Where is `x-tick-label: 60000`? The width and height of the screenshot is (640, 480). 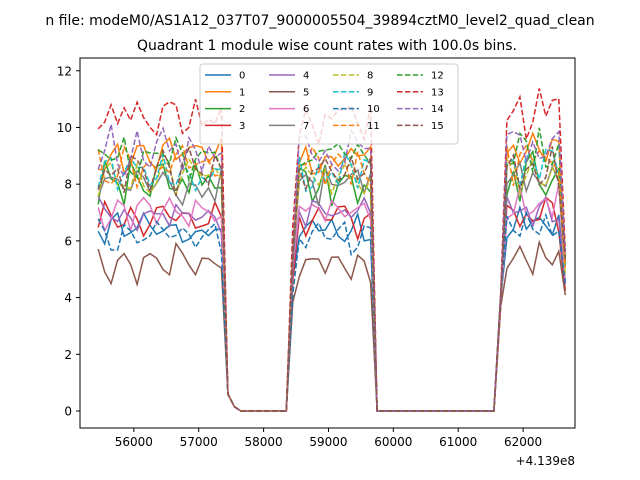 x-tick-label: 60000 is located at coordinates (393, 442).